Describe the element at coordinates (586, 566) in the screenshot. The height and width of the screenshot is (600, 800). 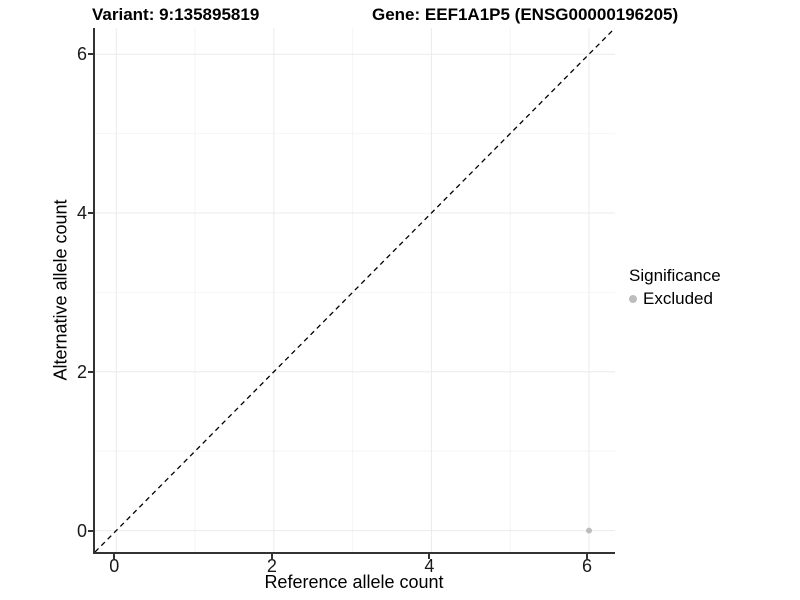
I see `x-tick-label: 6` at that location.